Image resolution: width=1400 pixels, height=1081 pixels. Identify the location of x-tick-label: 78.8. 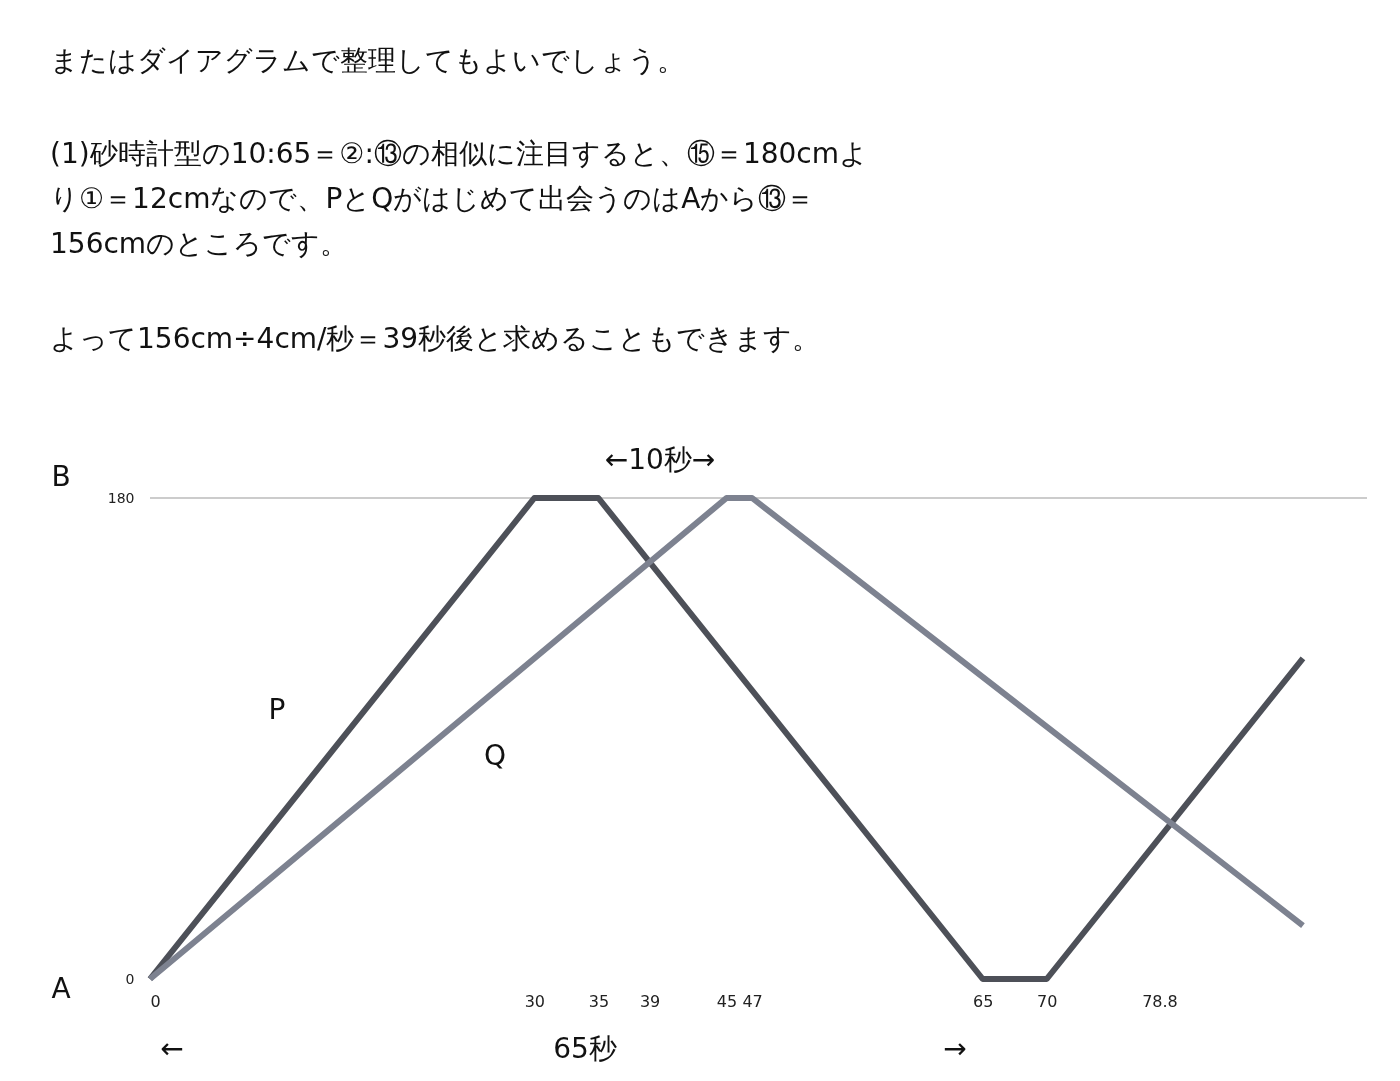
(1160, 1001).